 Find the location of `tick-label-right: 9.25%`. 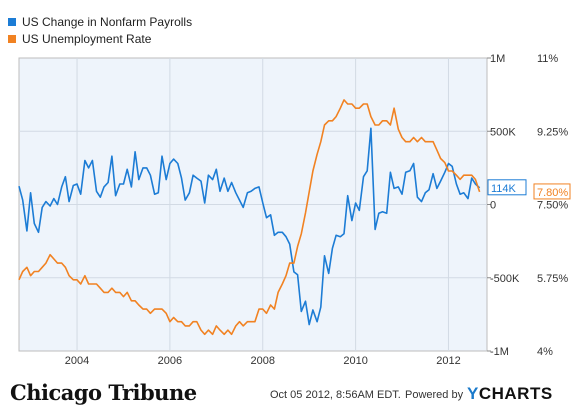

tick-label-right: 9.25% is located at coordinates (552, 132).